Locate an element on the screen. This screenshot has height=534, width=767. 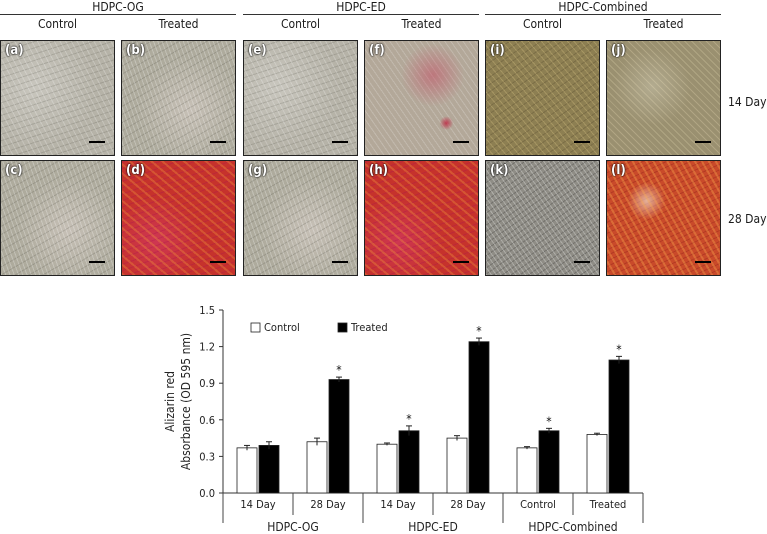
y-axis-label: Absorbance (OD 595 nm) is located at coordinates (186, 401).